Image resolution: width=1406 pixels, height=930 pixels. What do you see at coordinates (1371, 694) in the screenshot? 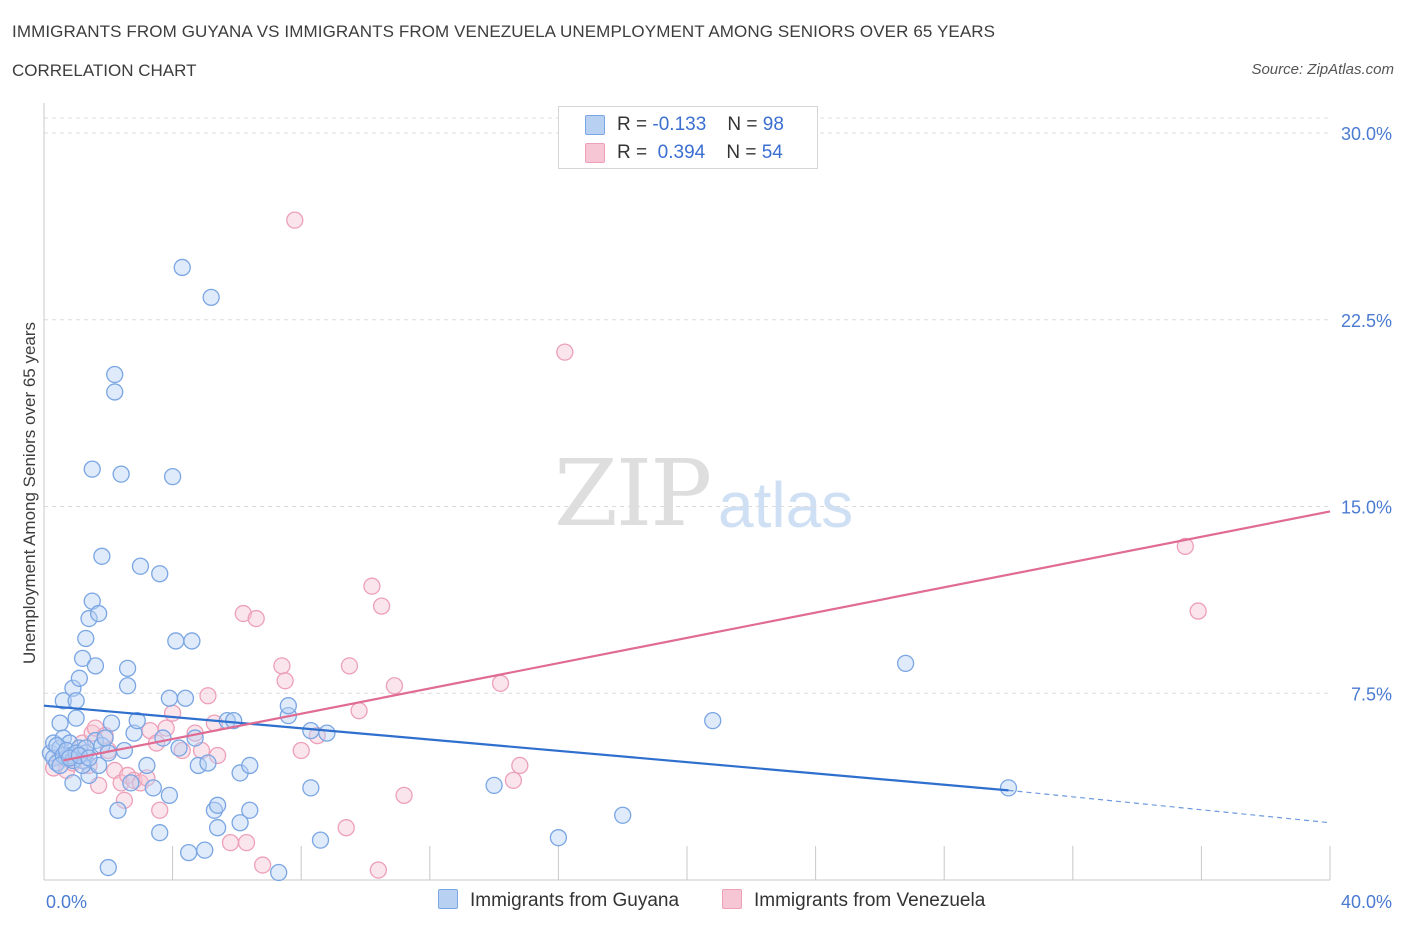
I see `y-tick-label: 7.5%` at bounding box center [1371, 694].